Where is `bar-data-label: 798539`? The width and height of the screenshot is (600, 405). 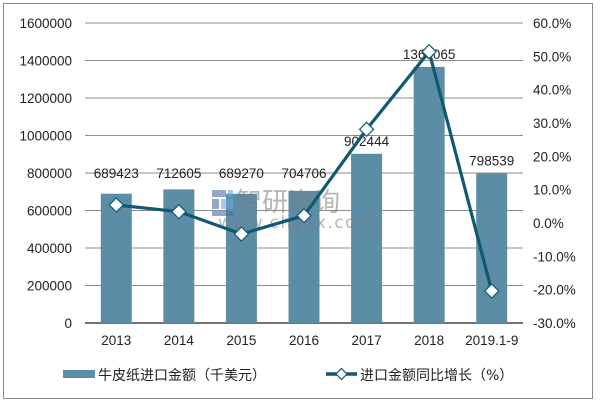 bar-data-label: 798539 is located at coordinates (491, 160).